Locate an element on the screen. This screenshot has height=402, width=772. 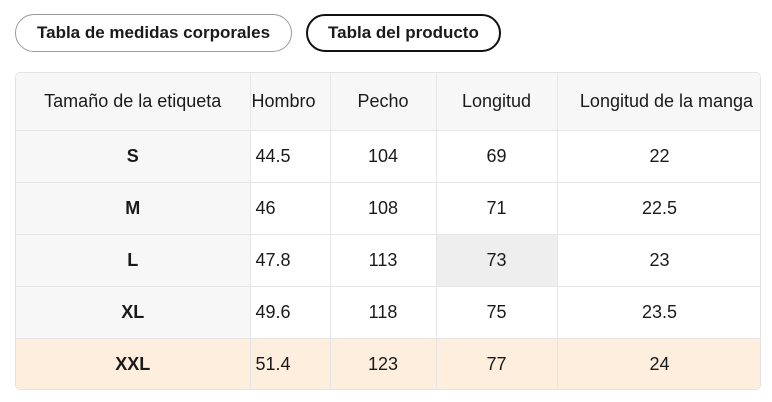
table-row-highlighted: XXL 51.4 123 77 24 is located at coordinates (388, 363).